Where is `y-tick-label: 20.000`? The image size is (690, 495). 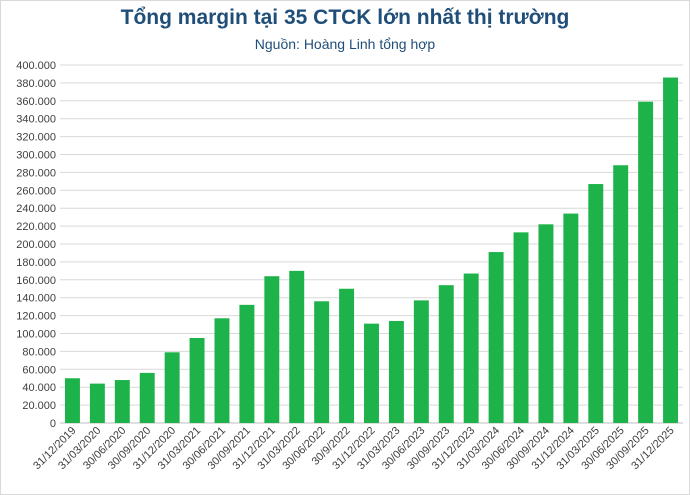 y-tick-label: 20.000 is located at coordinates (39, 406).